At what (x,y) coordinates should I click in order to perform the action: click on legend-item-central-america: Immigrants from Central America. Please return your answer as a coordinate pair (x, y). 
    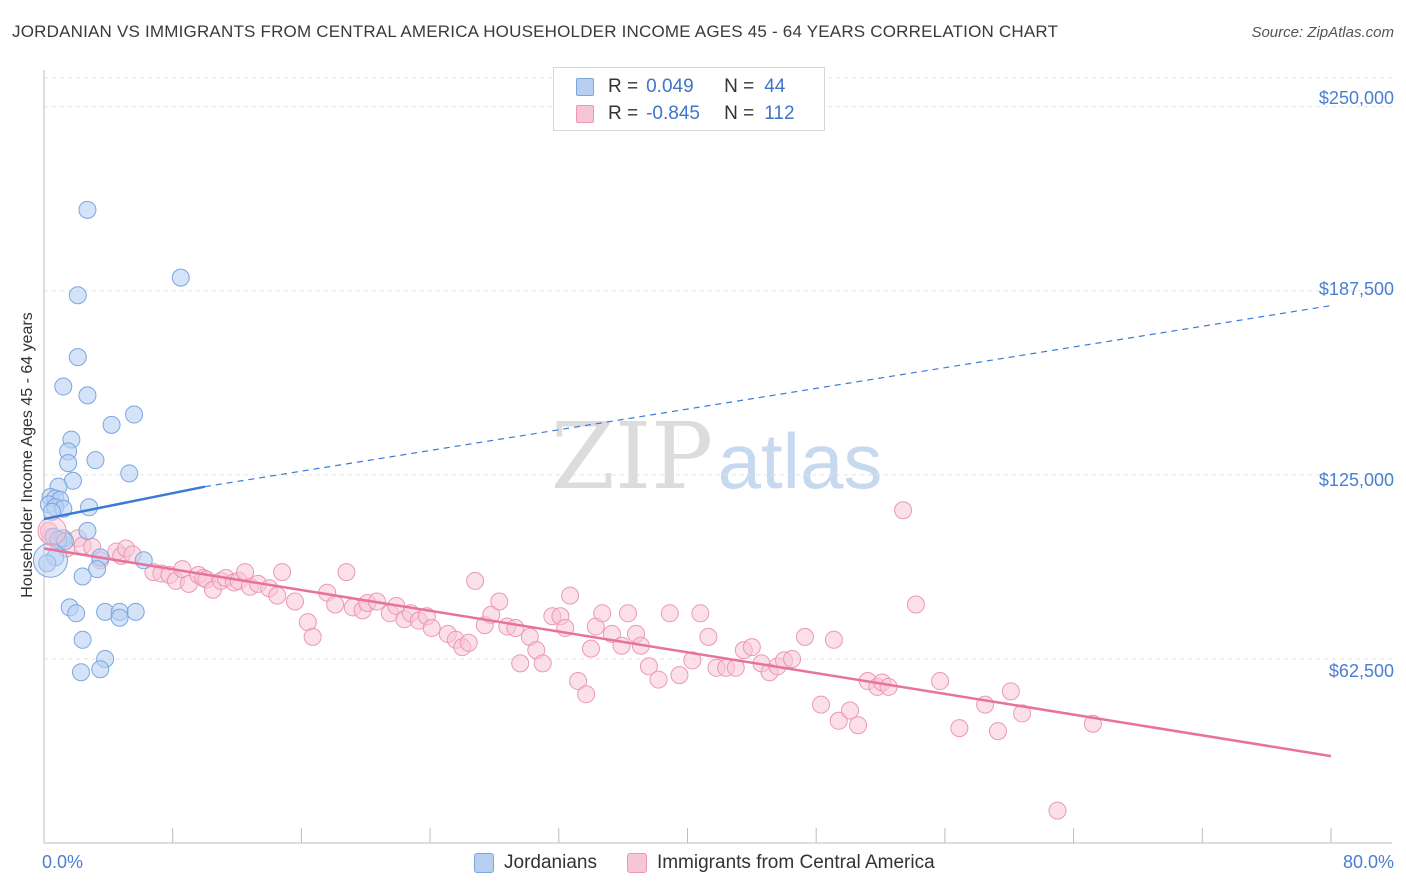
    Looking at the image, I should click on (780, 863).